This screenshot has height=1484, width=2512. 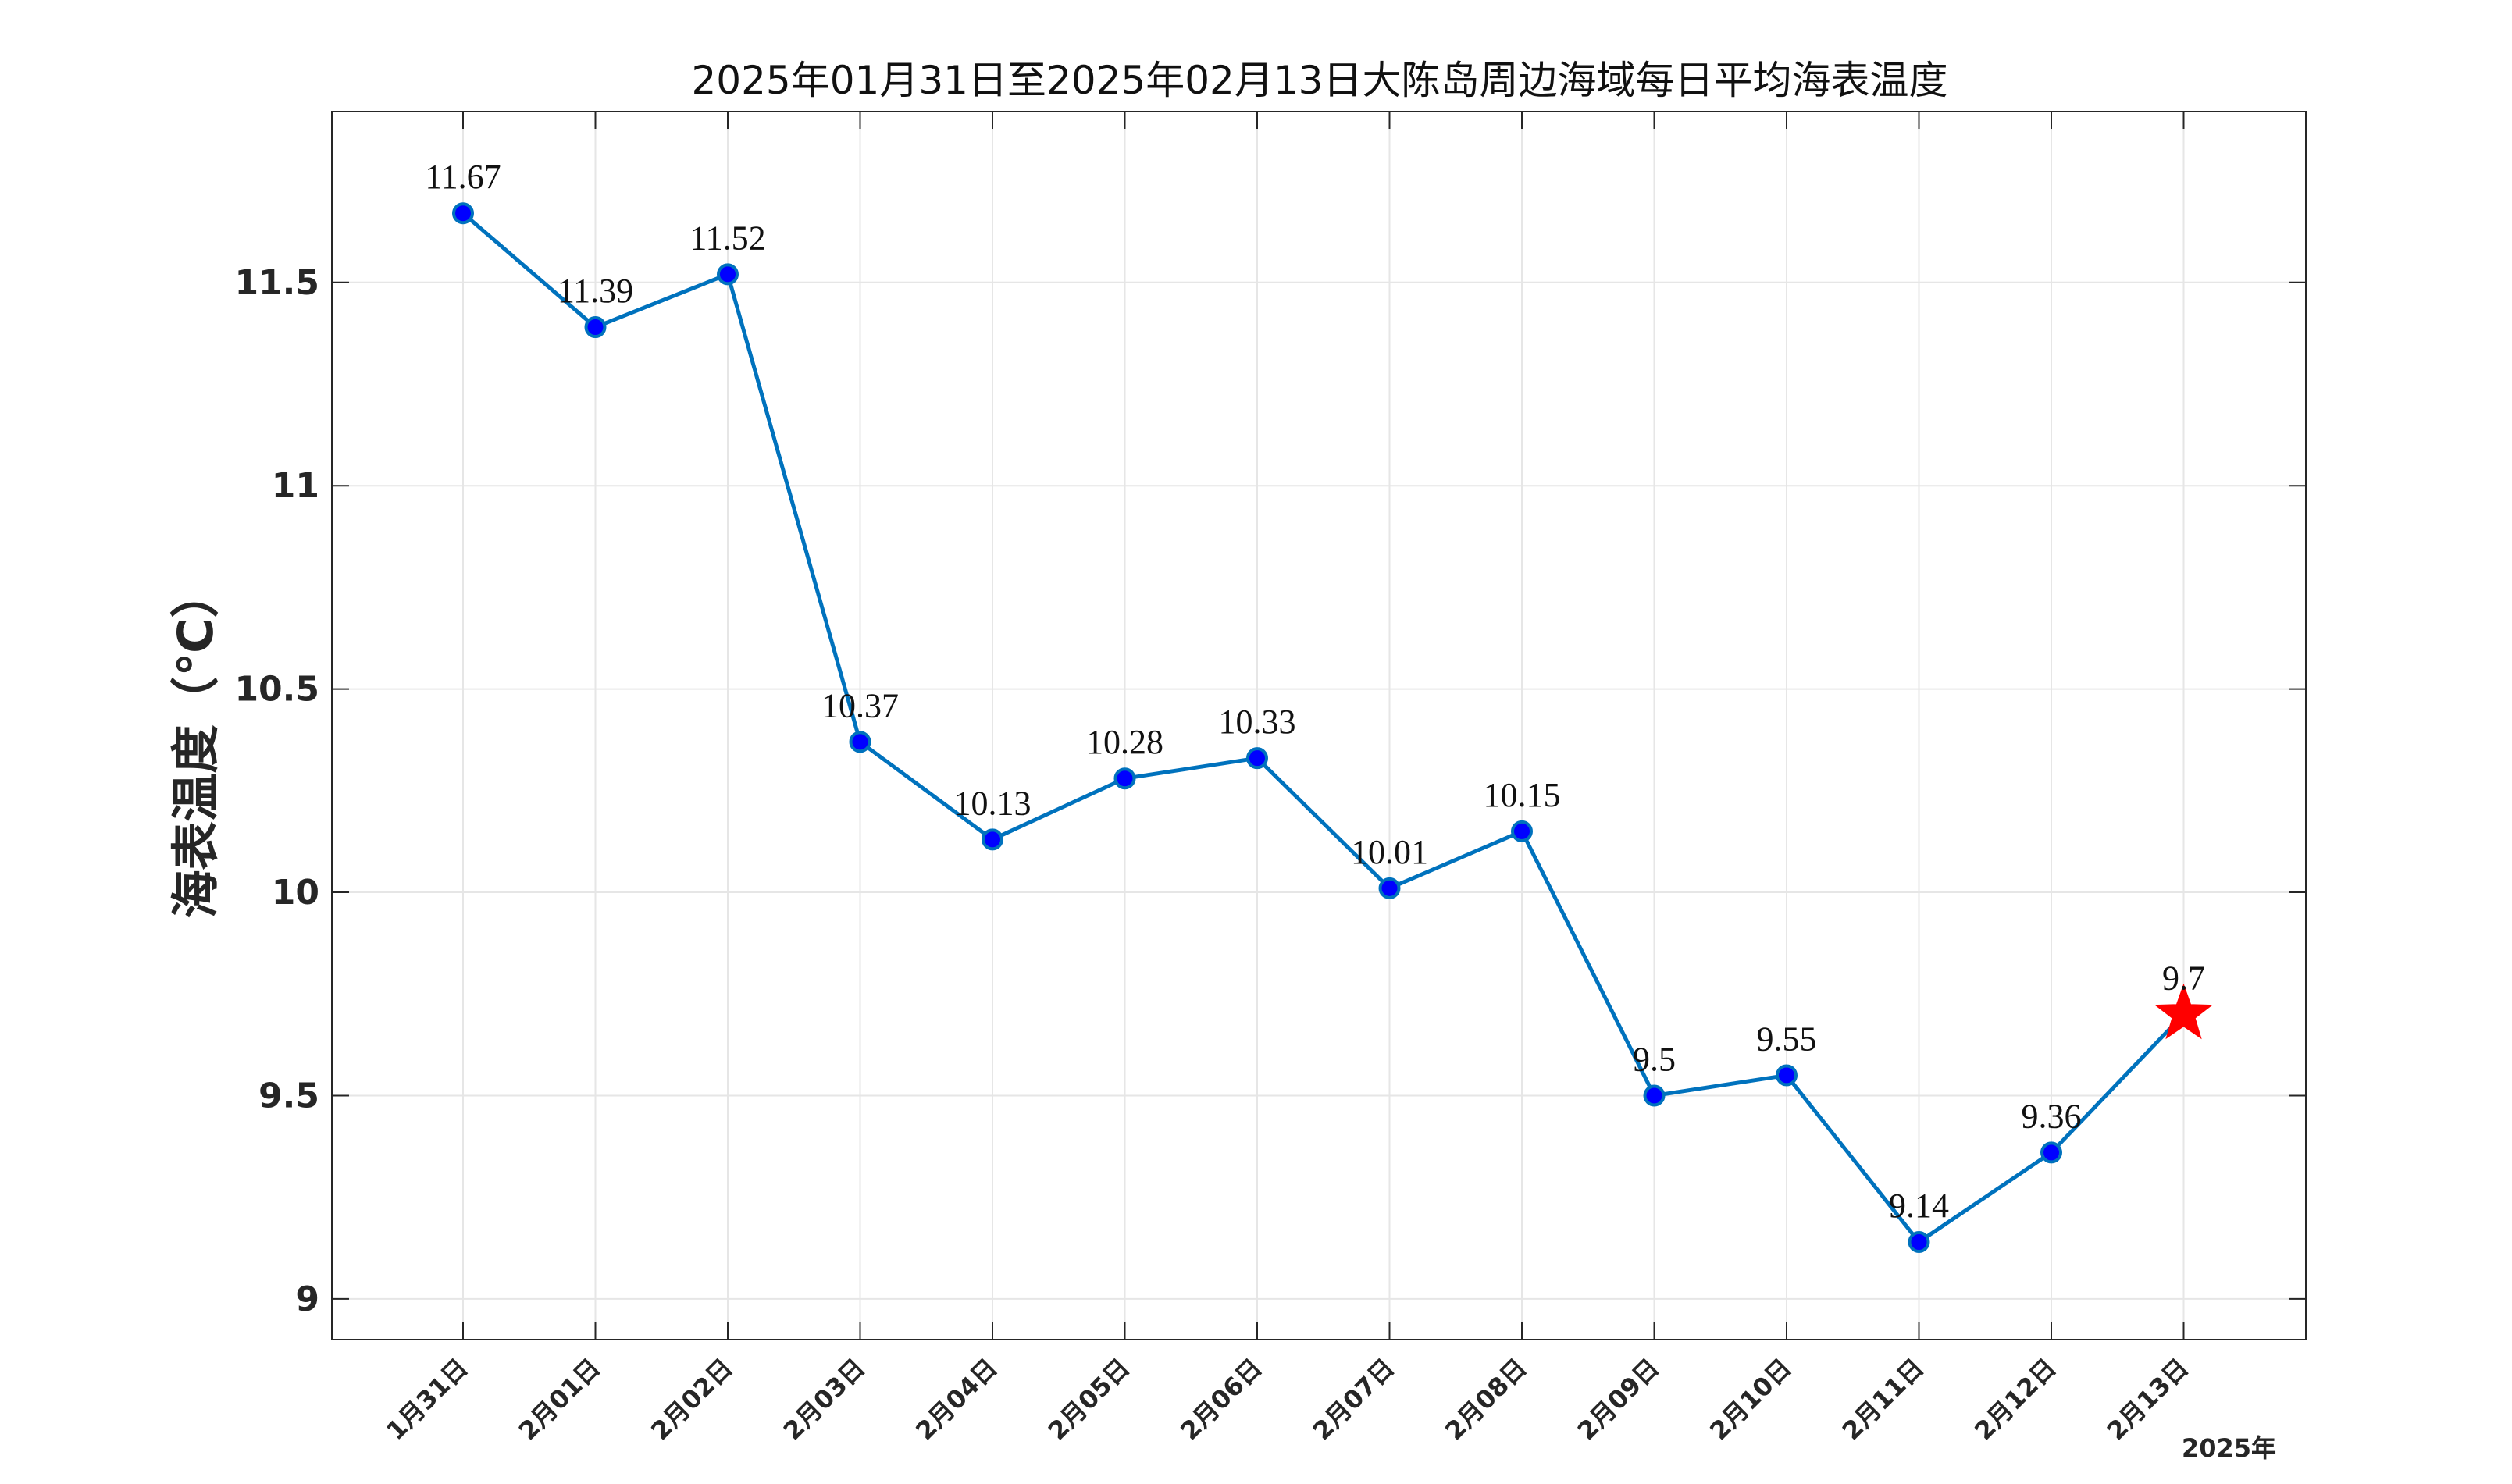 What do you see at coordinates (2015, 1399) in the screenshot?
I see `x-tick-label: 2月12日` at bounding box center [2015, 1399].